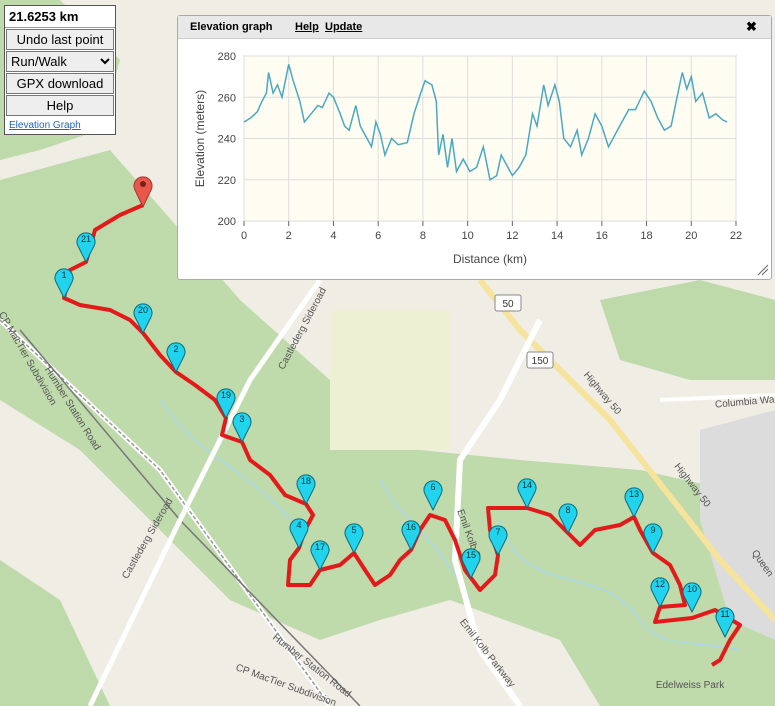  What do you see at coordinates (289, 236) in the screenshot?
I see `x-tick-label: 2` at bounding box center [289, 236].